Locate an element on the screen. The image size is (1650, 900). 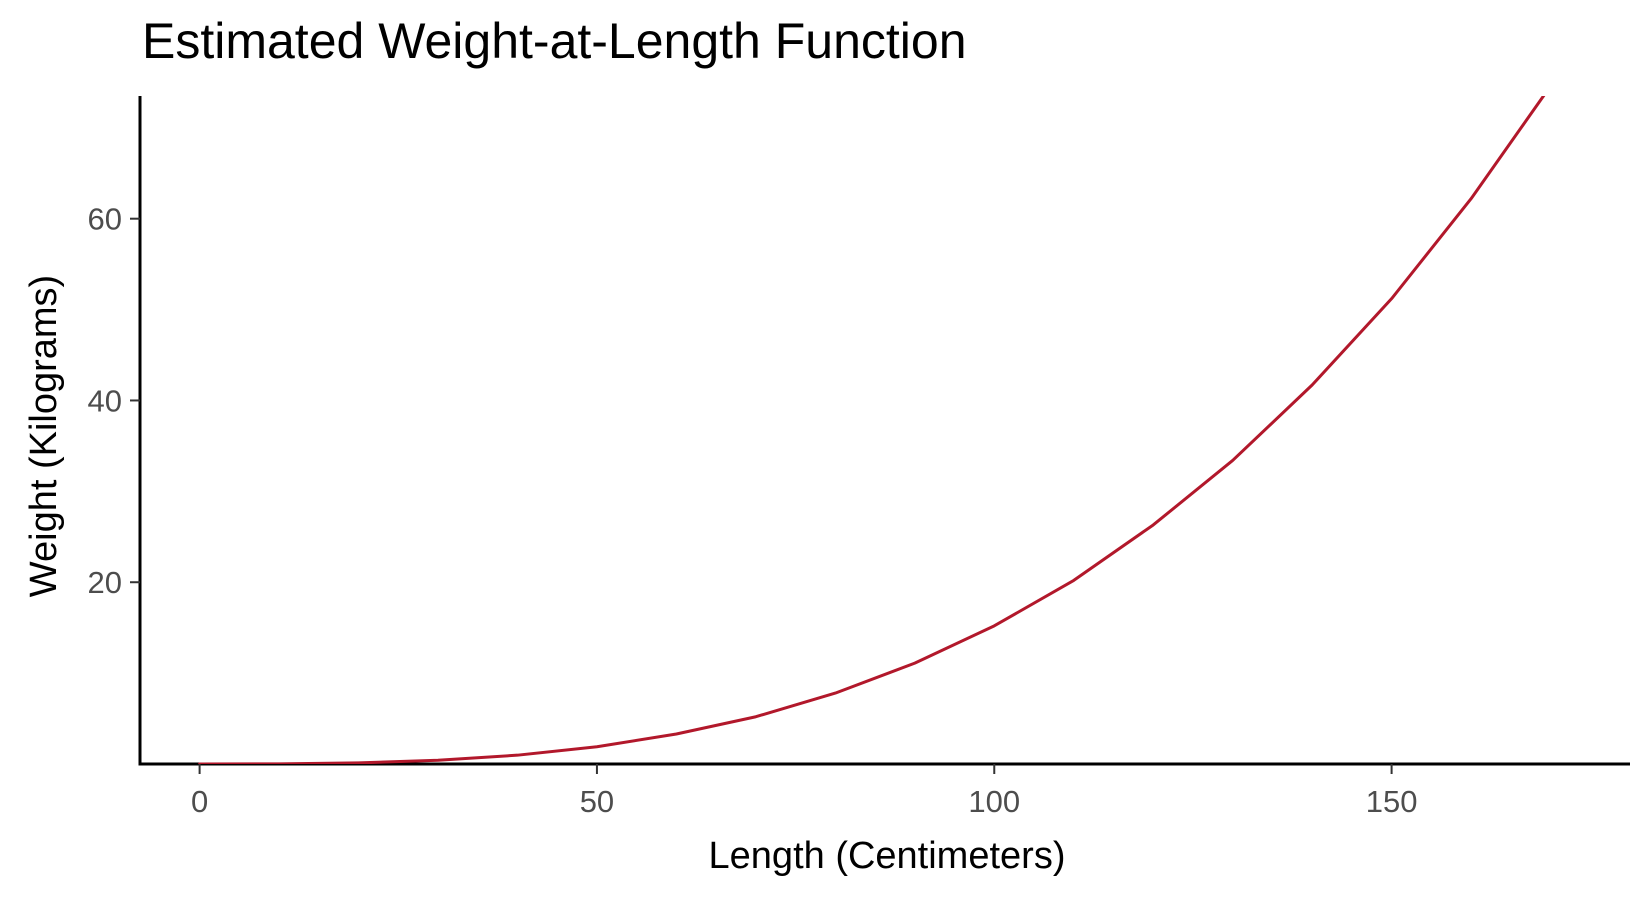
x-tick-label: 50 is located at coordinates (597, 801).